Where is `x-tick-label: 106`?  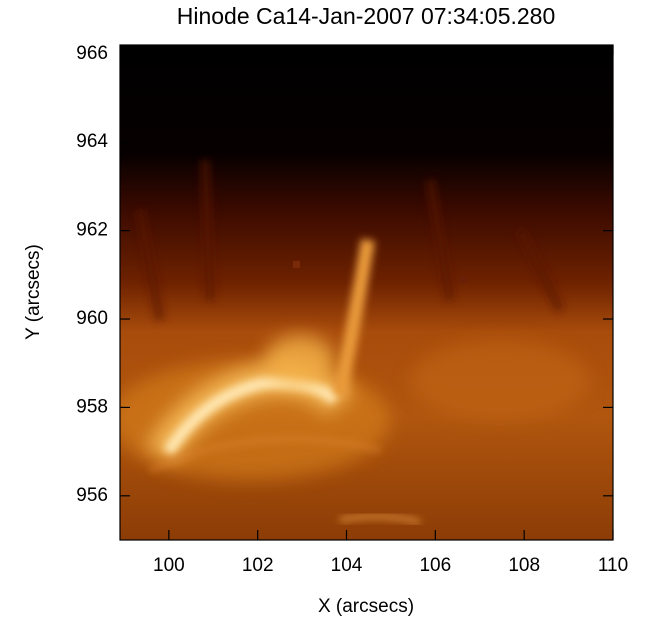 x-tick-label: 106 is located at coordinates (435, 565).